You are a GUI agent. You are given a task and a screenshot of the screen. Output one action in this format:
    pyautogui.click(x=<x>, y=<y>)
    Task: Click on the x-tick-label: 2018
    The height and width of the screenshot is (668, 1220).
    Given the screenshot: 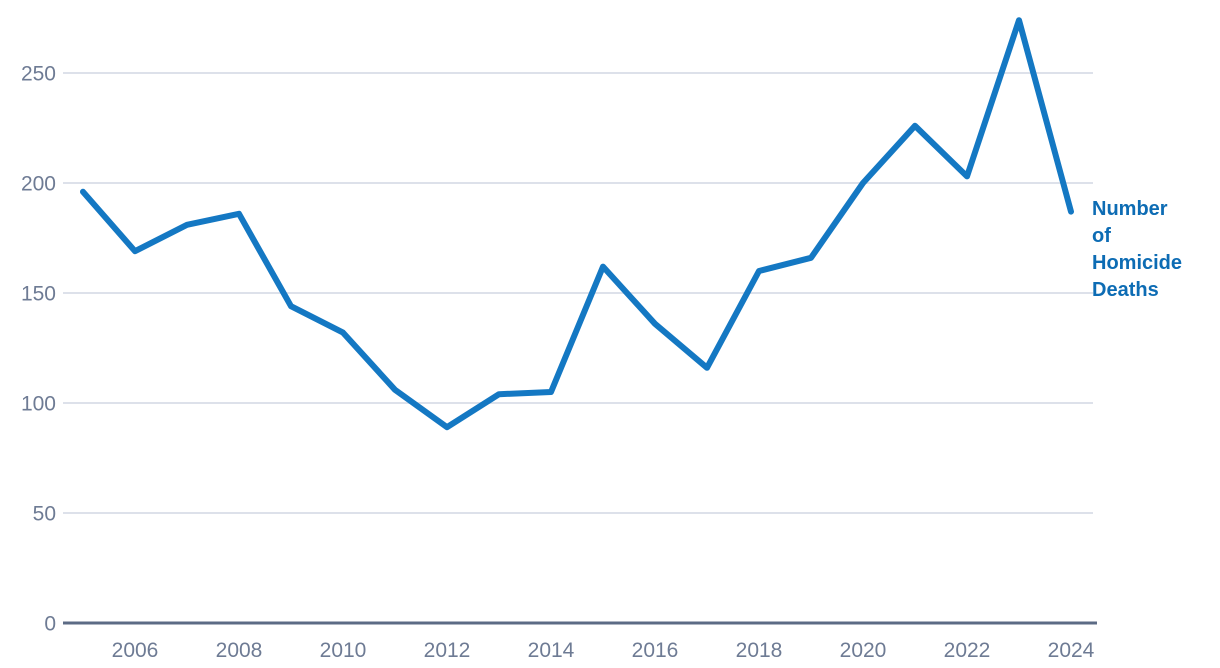 What is the action you would take?
    pyautogui.click(x=759, y=650)
    